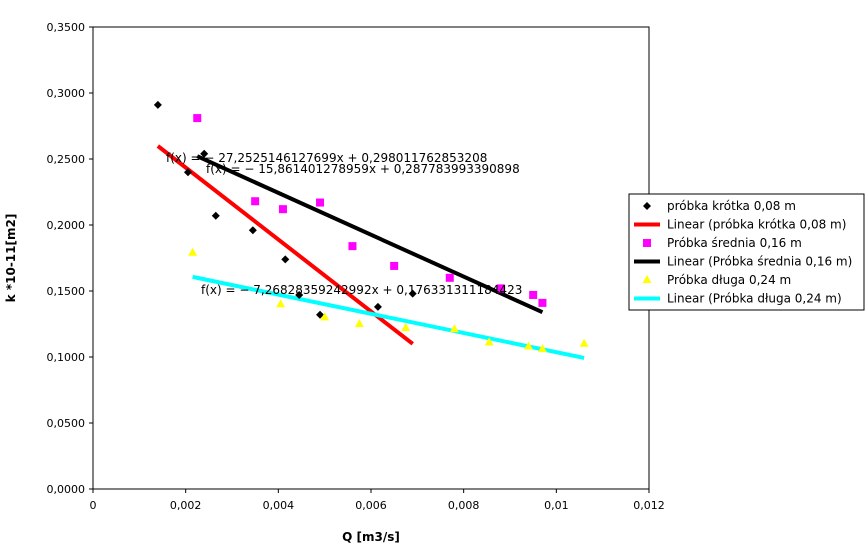  Describe the element at coordinates (66, 93) in the screenshot. I see `y-tick-label: 0,3000` at that location.